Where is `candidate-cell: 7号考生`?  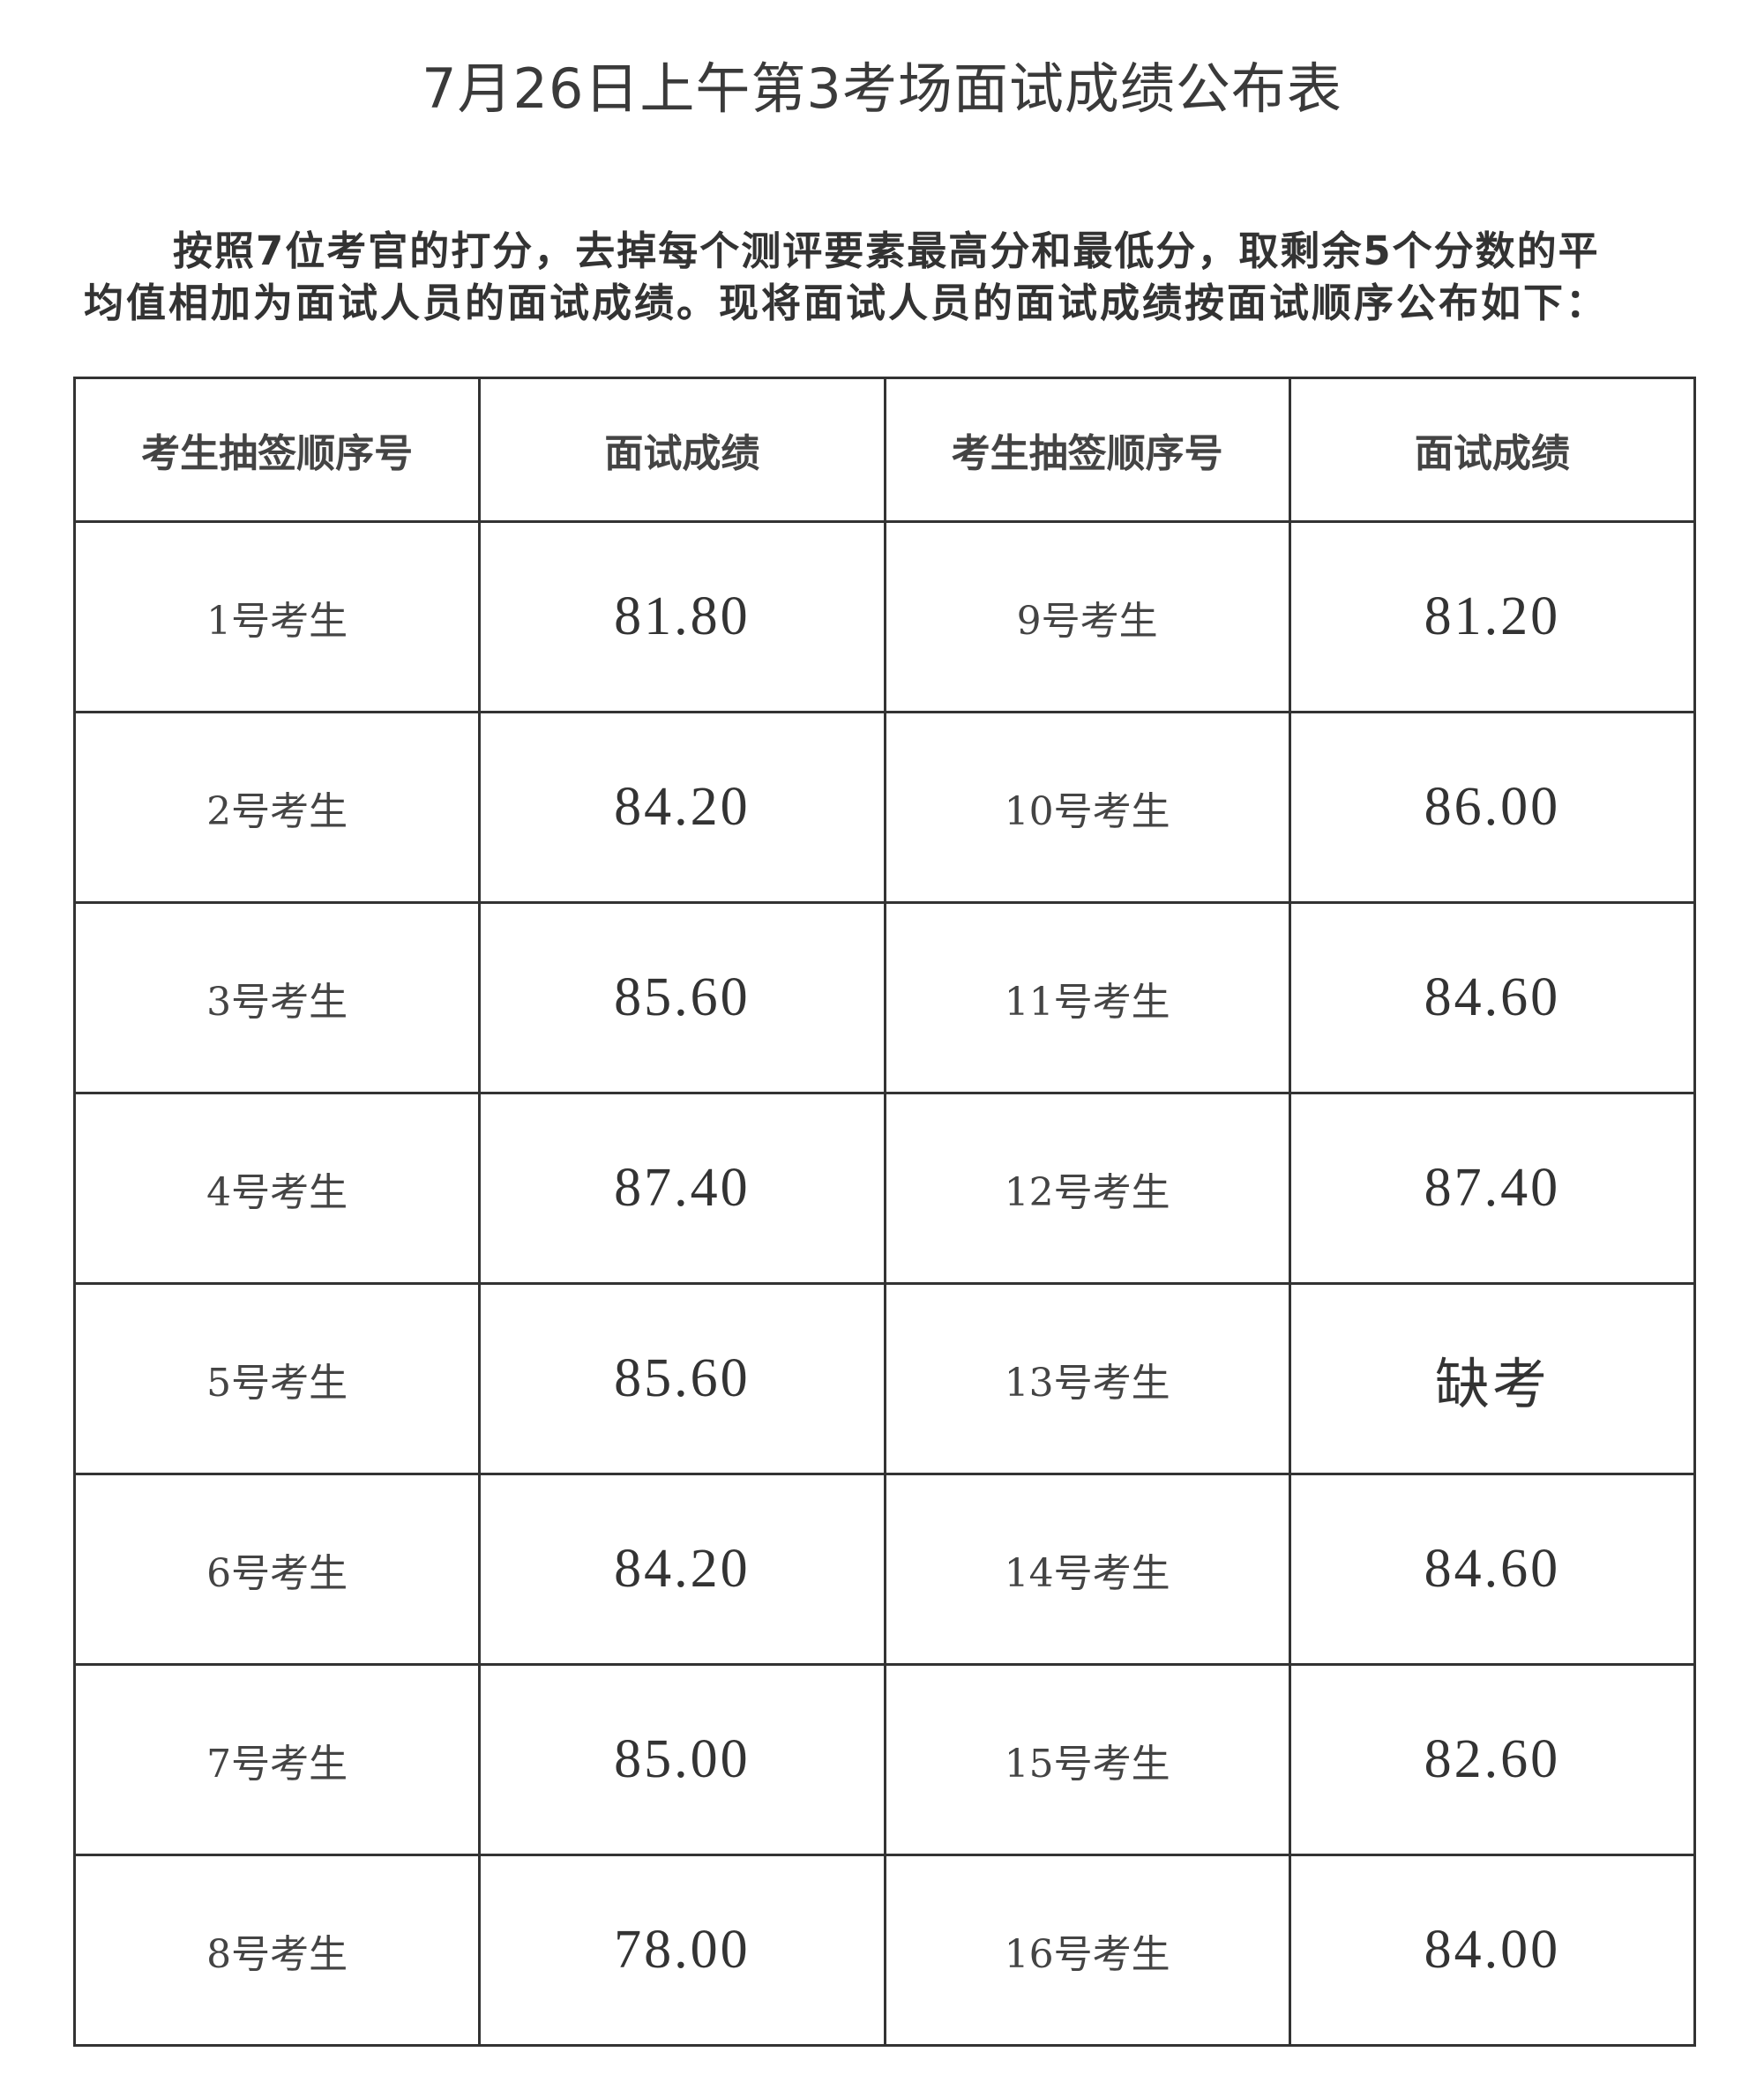 candidate-cell: 7号考生 is located at coordinates (277, 1759).